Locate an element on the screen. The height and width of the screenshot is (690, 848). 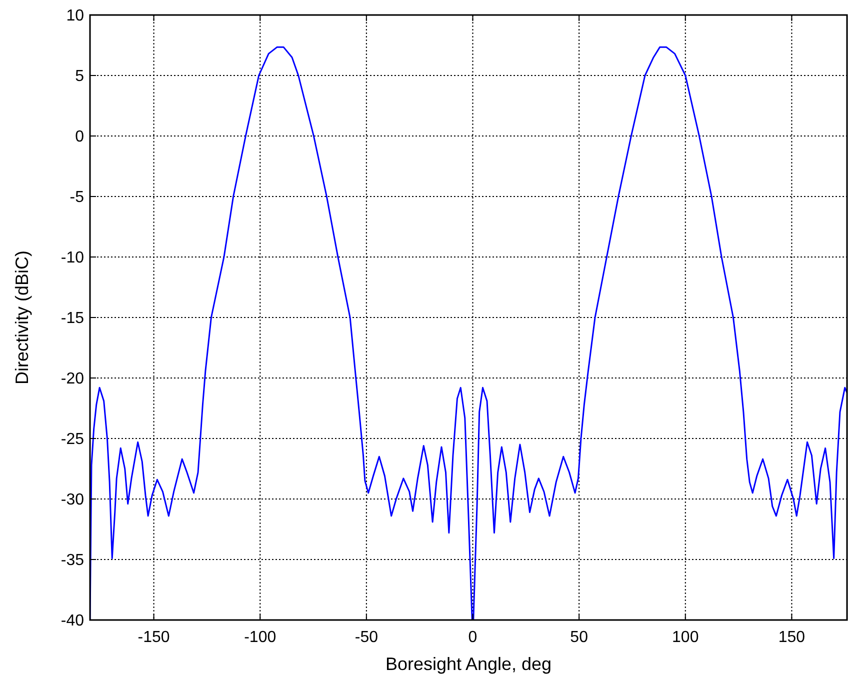
x-tick-label: 0 is located at coordinates (473, 637).